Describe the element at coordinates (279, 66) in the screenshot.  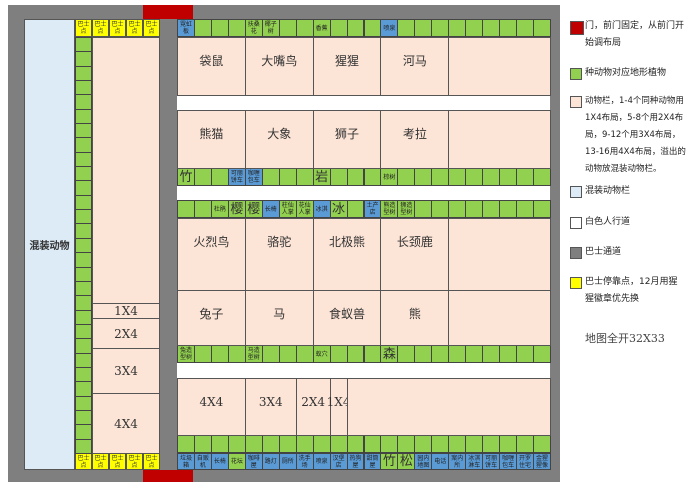
I see `enclosure: 大嘴鸟` at that location.